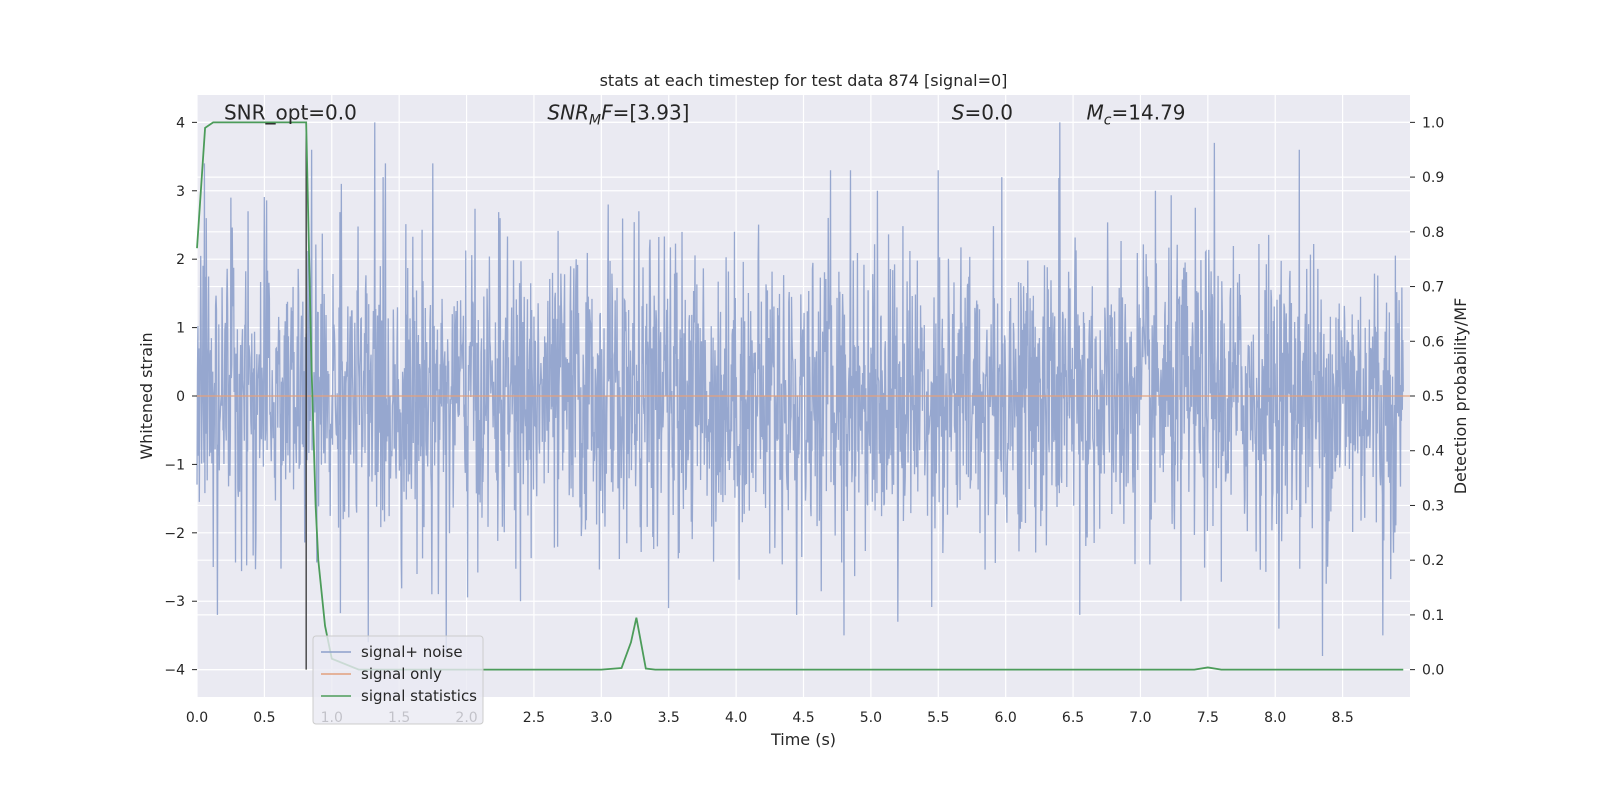 This screenshot has width=1600, height=804. Describe the element at coordinates (180, 329) in the screenshot. I see `y-tick-label: 1` at that location.